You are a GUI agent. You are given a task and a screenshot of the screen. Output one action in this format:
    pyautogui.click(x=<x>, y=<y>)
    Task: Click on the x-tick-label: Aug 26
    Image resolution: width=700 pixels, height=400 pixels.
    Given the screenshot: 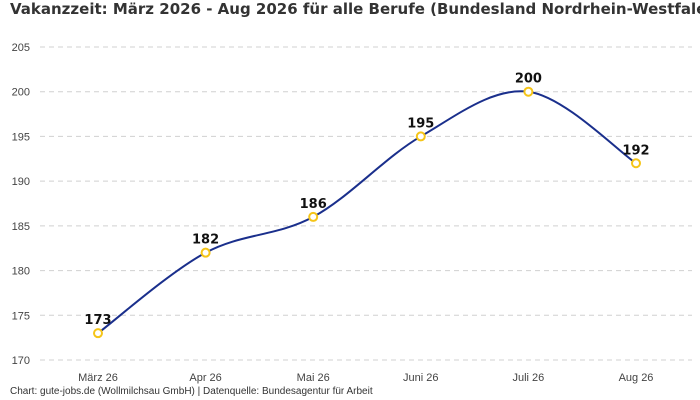 What is the action you would take?
    pyautogui.click(x=636, y=378)
    